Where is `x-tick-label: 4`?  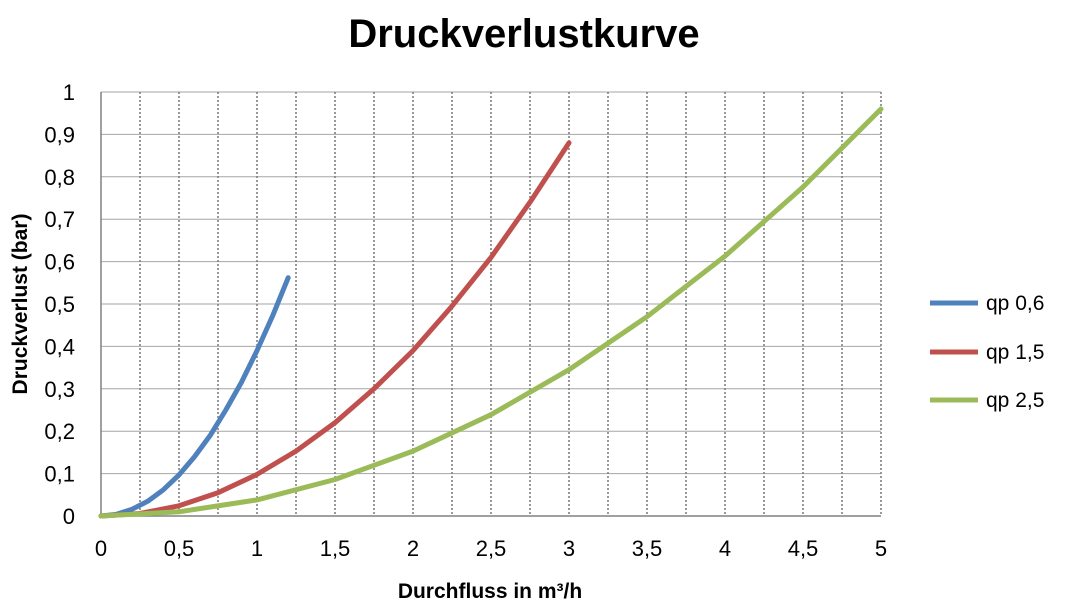 x-tick-label: 4 is located at coordinates (725, 548).